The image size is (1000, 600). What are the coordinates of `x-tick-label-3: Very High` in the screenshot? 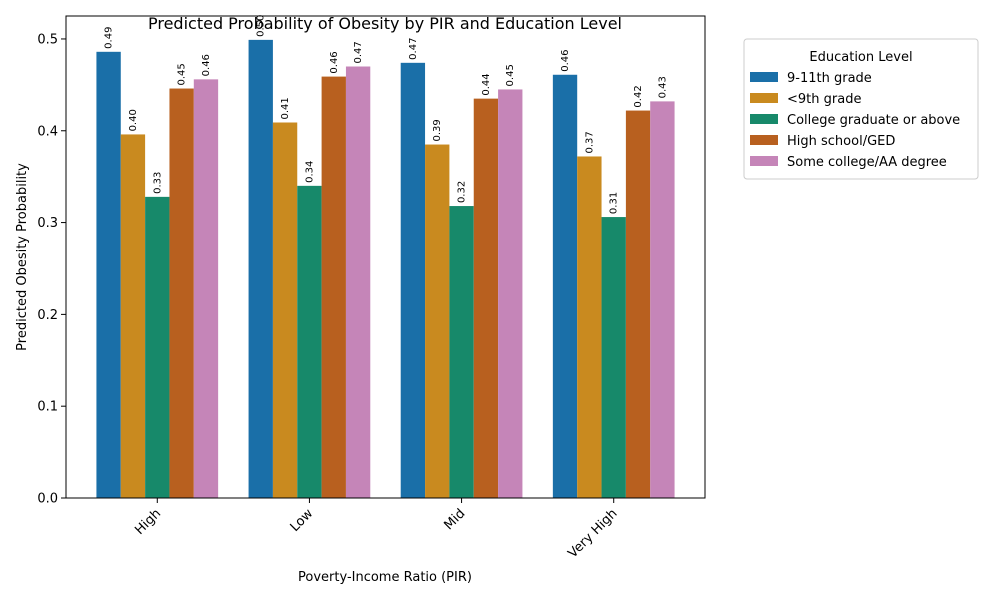 It's located at (592, 533).